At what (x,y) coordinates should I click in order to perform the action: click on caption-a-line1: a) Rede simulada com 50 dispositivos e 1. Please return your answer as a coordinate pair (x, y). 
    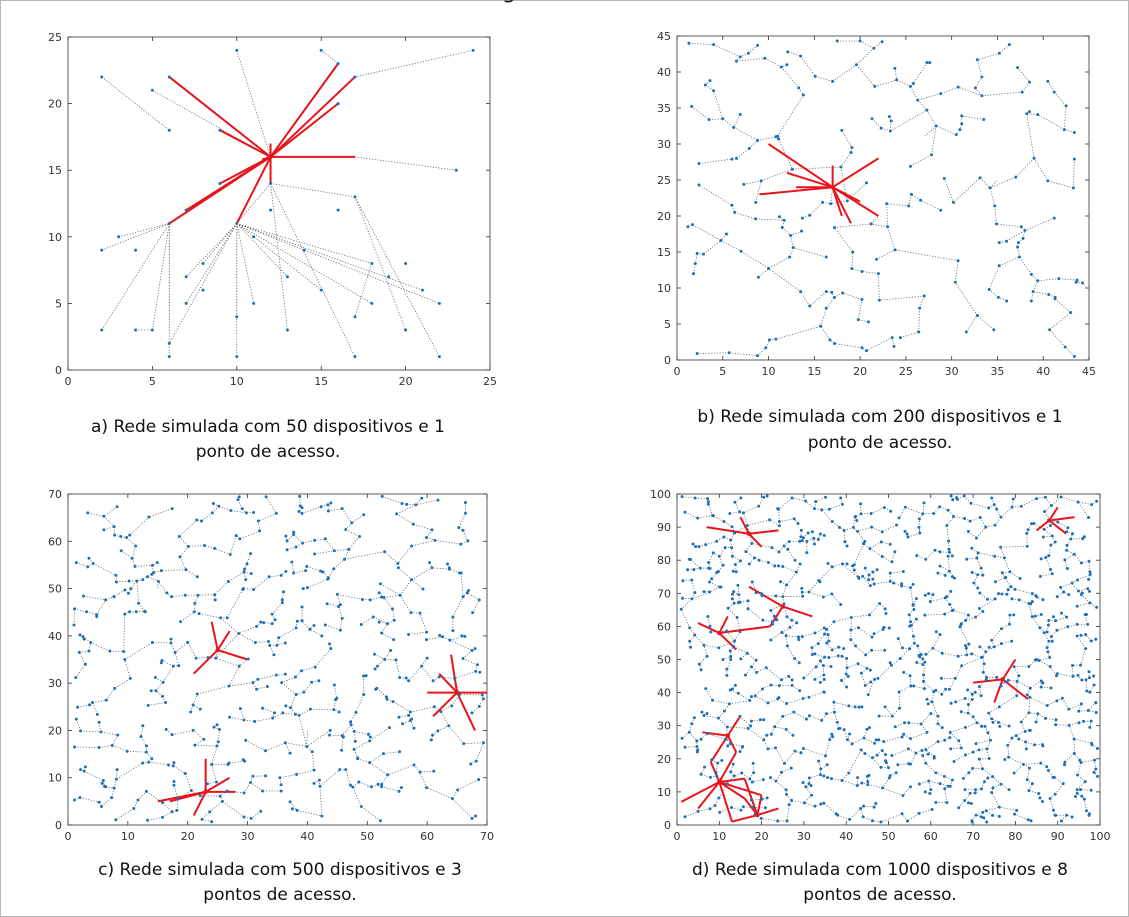
    Looking at the image, I should click on (268, 427).